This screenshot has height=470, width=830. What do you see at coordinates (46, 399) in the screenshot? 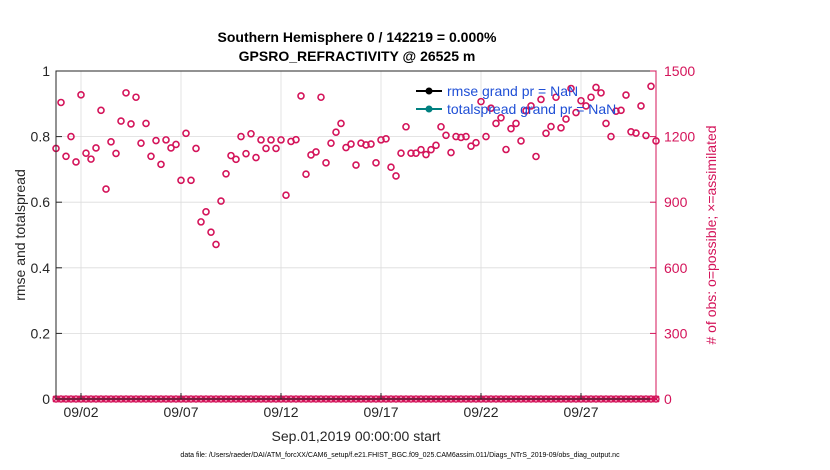
I see `left-tick-label: 0` at bounding box center [46, 399].